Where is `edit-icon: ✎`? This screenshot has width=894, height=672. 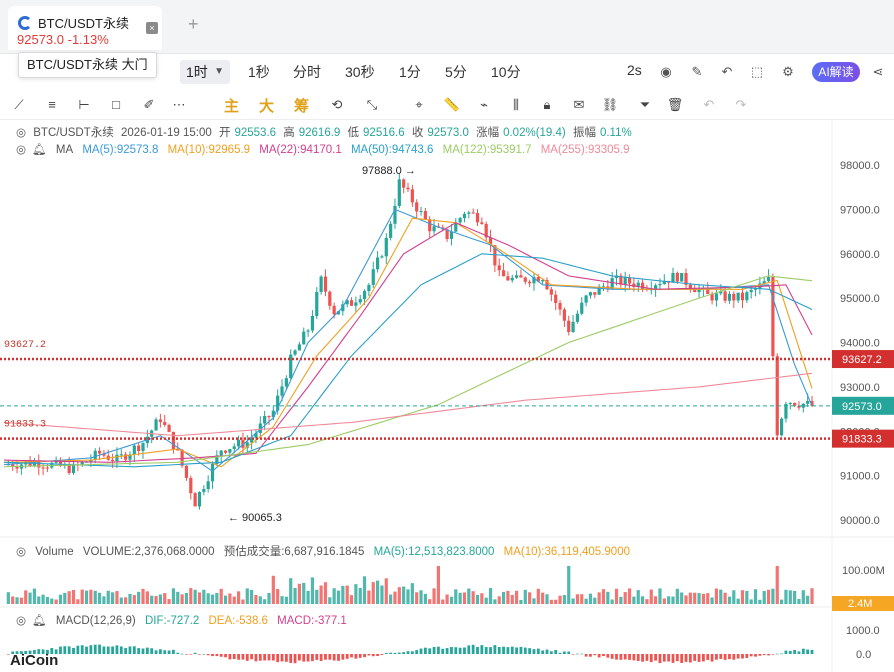
edit-icon: ✎ is located at coordinates (697, 71).